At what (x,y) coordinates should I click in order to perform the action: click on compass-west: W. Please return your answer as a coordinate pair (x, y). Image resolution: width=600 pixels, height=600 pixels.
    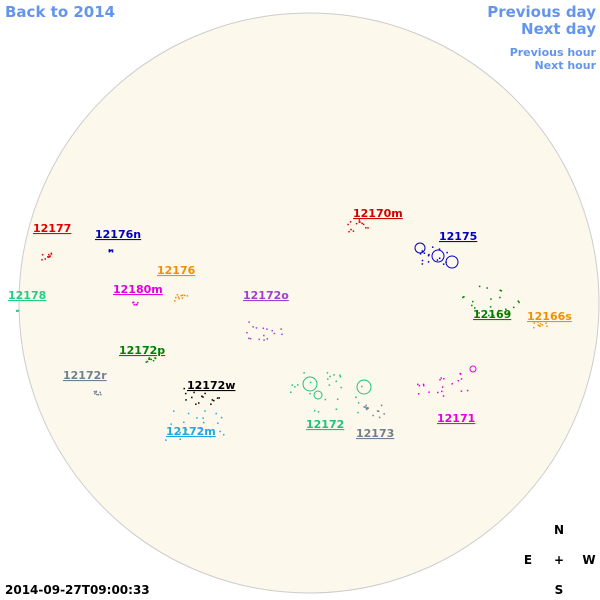
    Looking at the image, I should click on (588, 560).